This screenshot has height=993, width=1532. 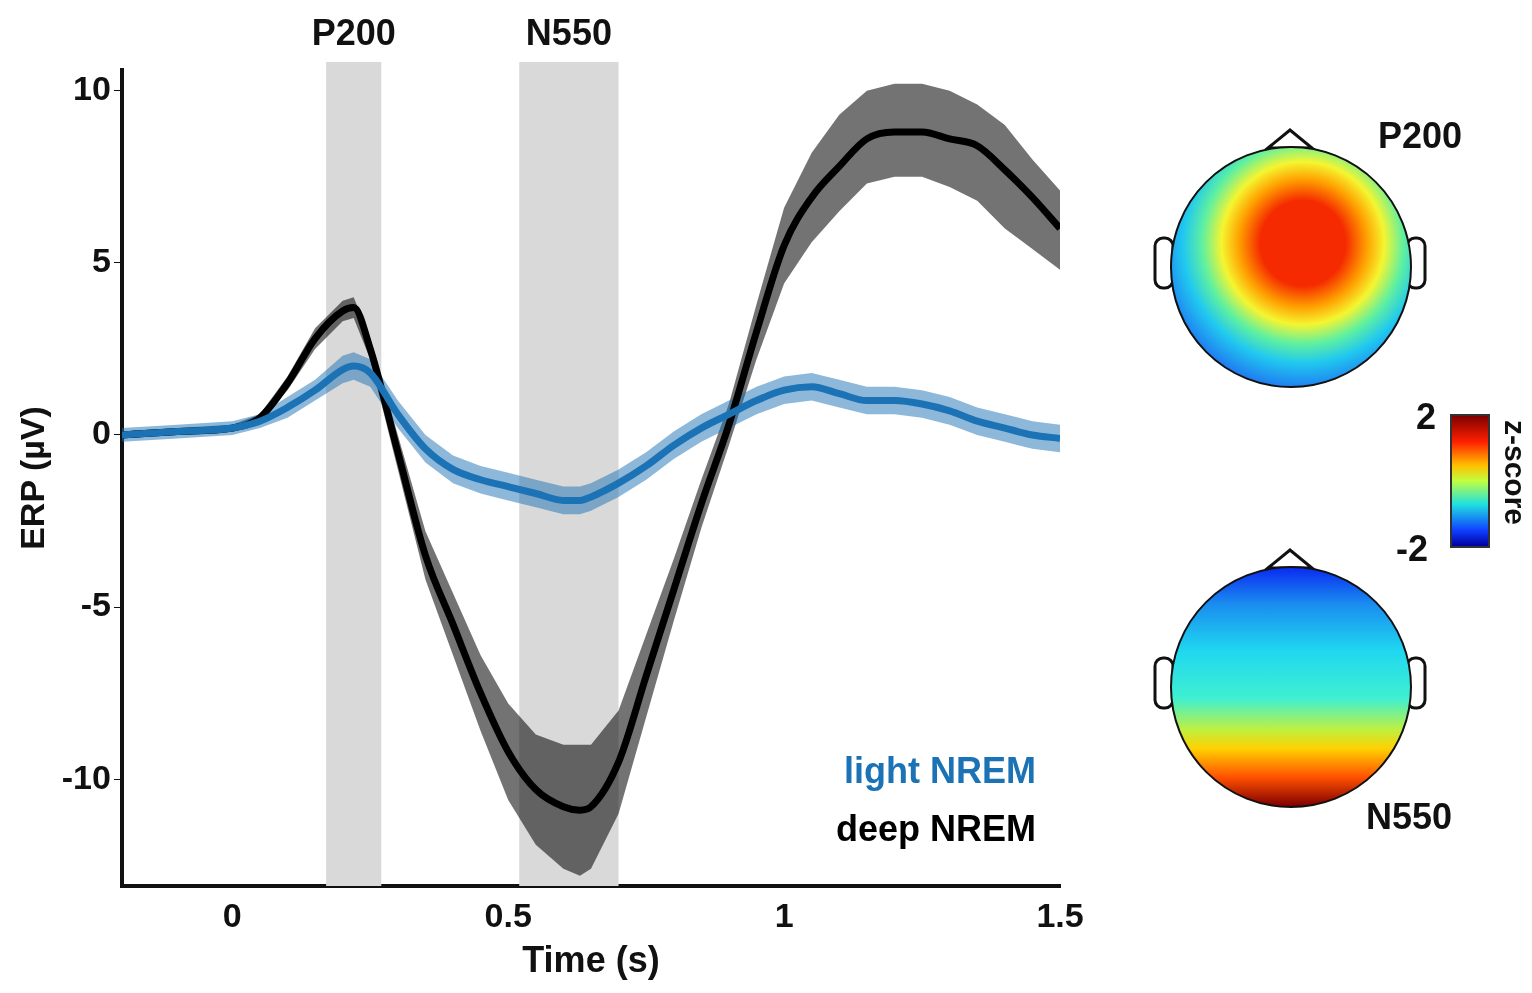 What do you see at coordinates (95, 604) in the screenshot?
I see `y-tick-label: -5` at bounding box center [95, 604].